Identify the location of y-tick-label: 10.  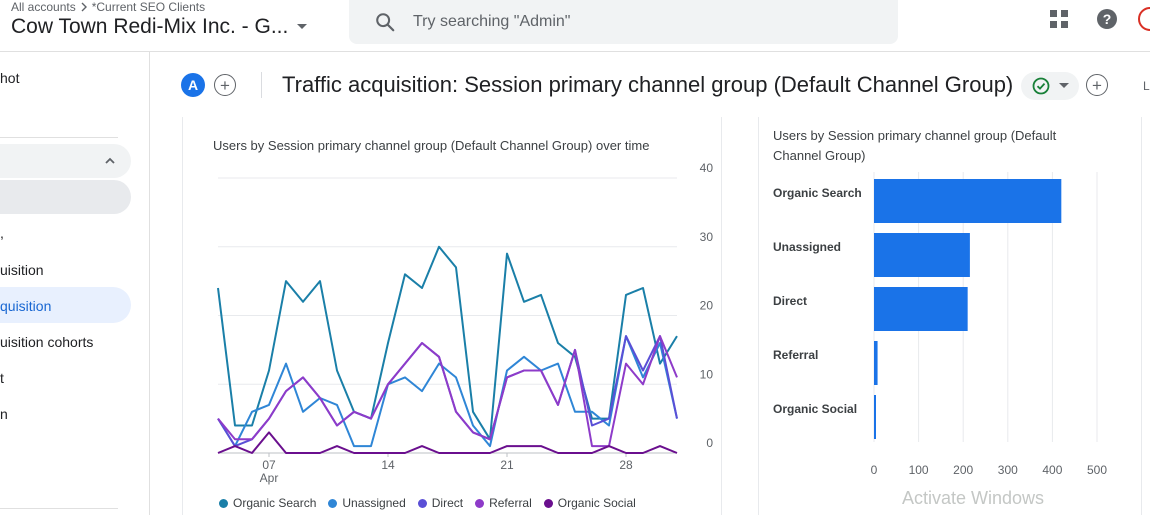
(707, 374).